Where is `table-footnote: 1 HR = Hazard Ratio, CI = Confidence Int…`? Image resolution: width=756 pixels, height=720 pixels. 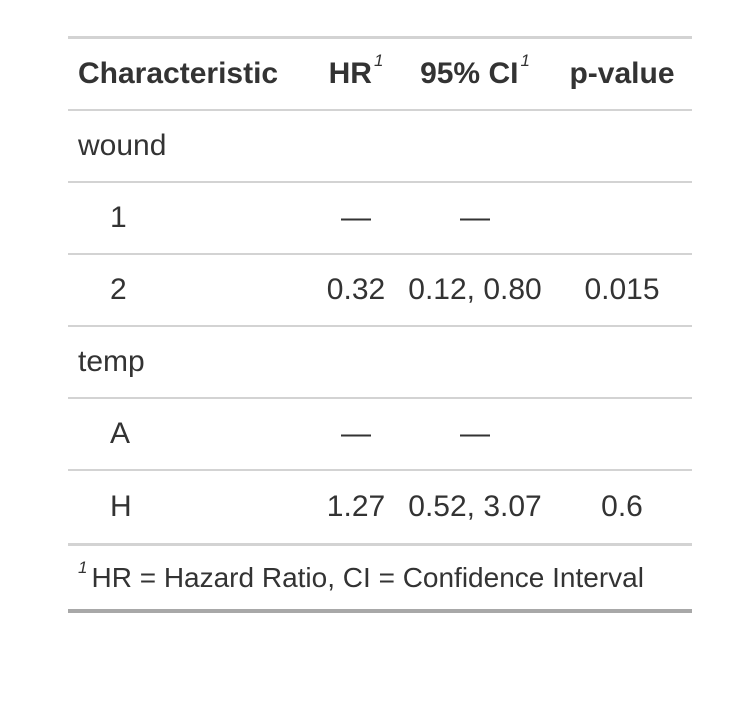 table-footnote: 1 HR = Hazard Ratio, CI = Confidence Int… is located at coordinates (380, 578).